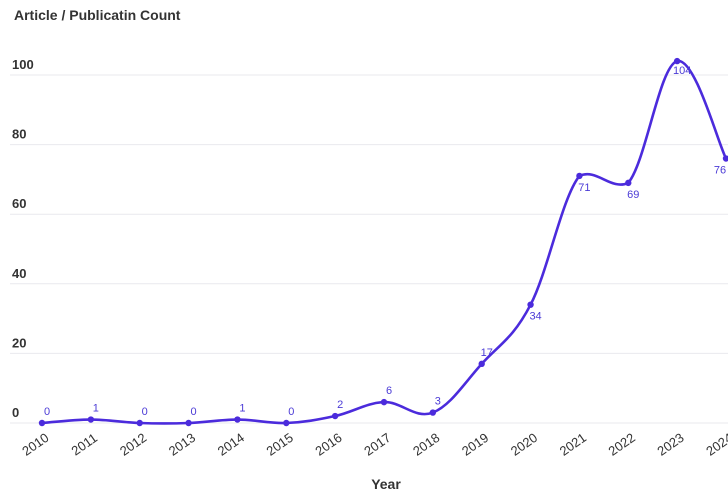 The height and width of the screenshot is (493, 728). What do you see at coordinates (584, 188) in the screenshot?
I see `data-label: 71` at bounding box center [584, 188].